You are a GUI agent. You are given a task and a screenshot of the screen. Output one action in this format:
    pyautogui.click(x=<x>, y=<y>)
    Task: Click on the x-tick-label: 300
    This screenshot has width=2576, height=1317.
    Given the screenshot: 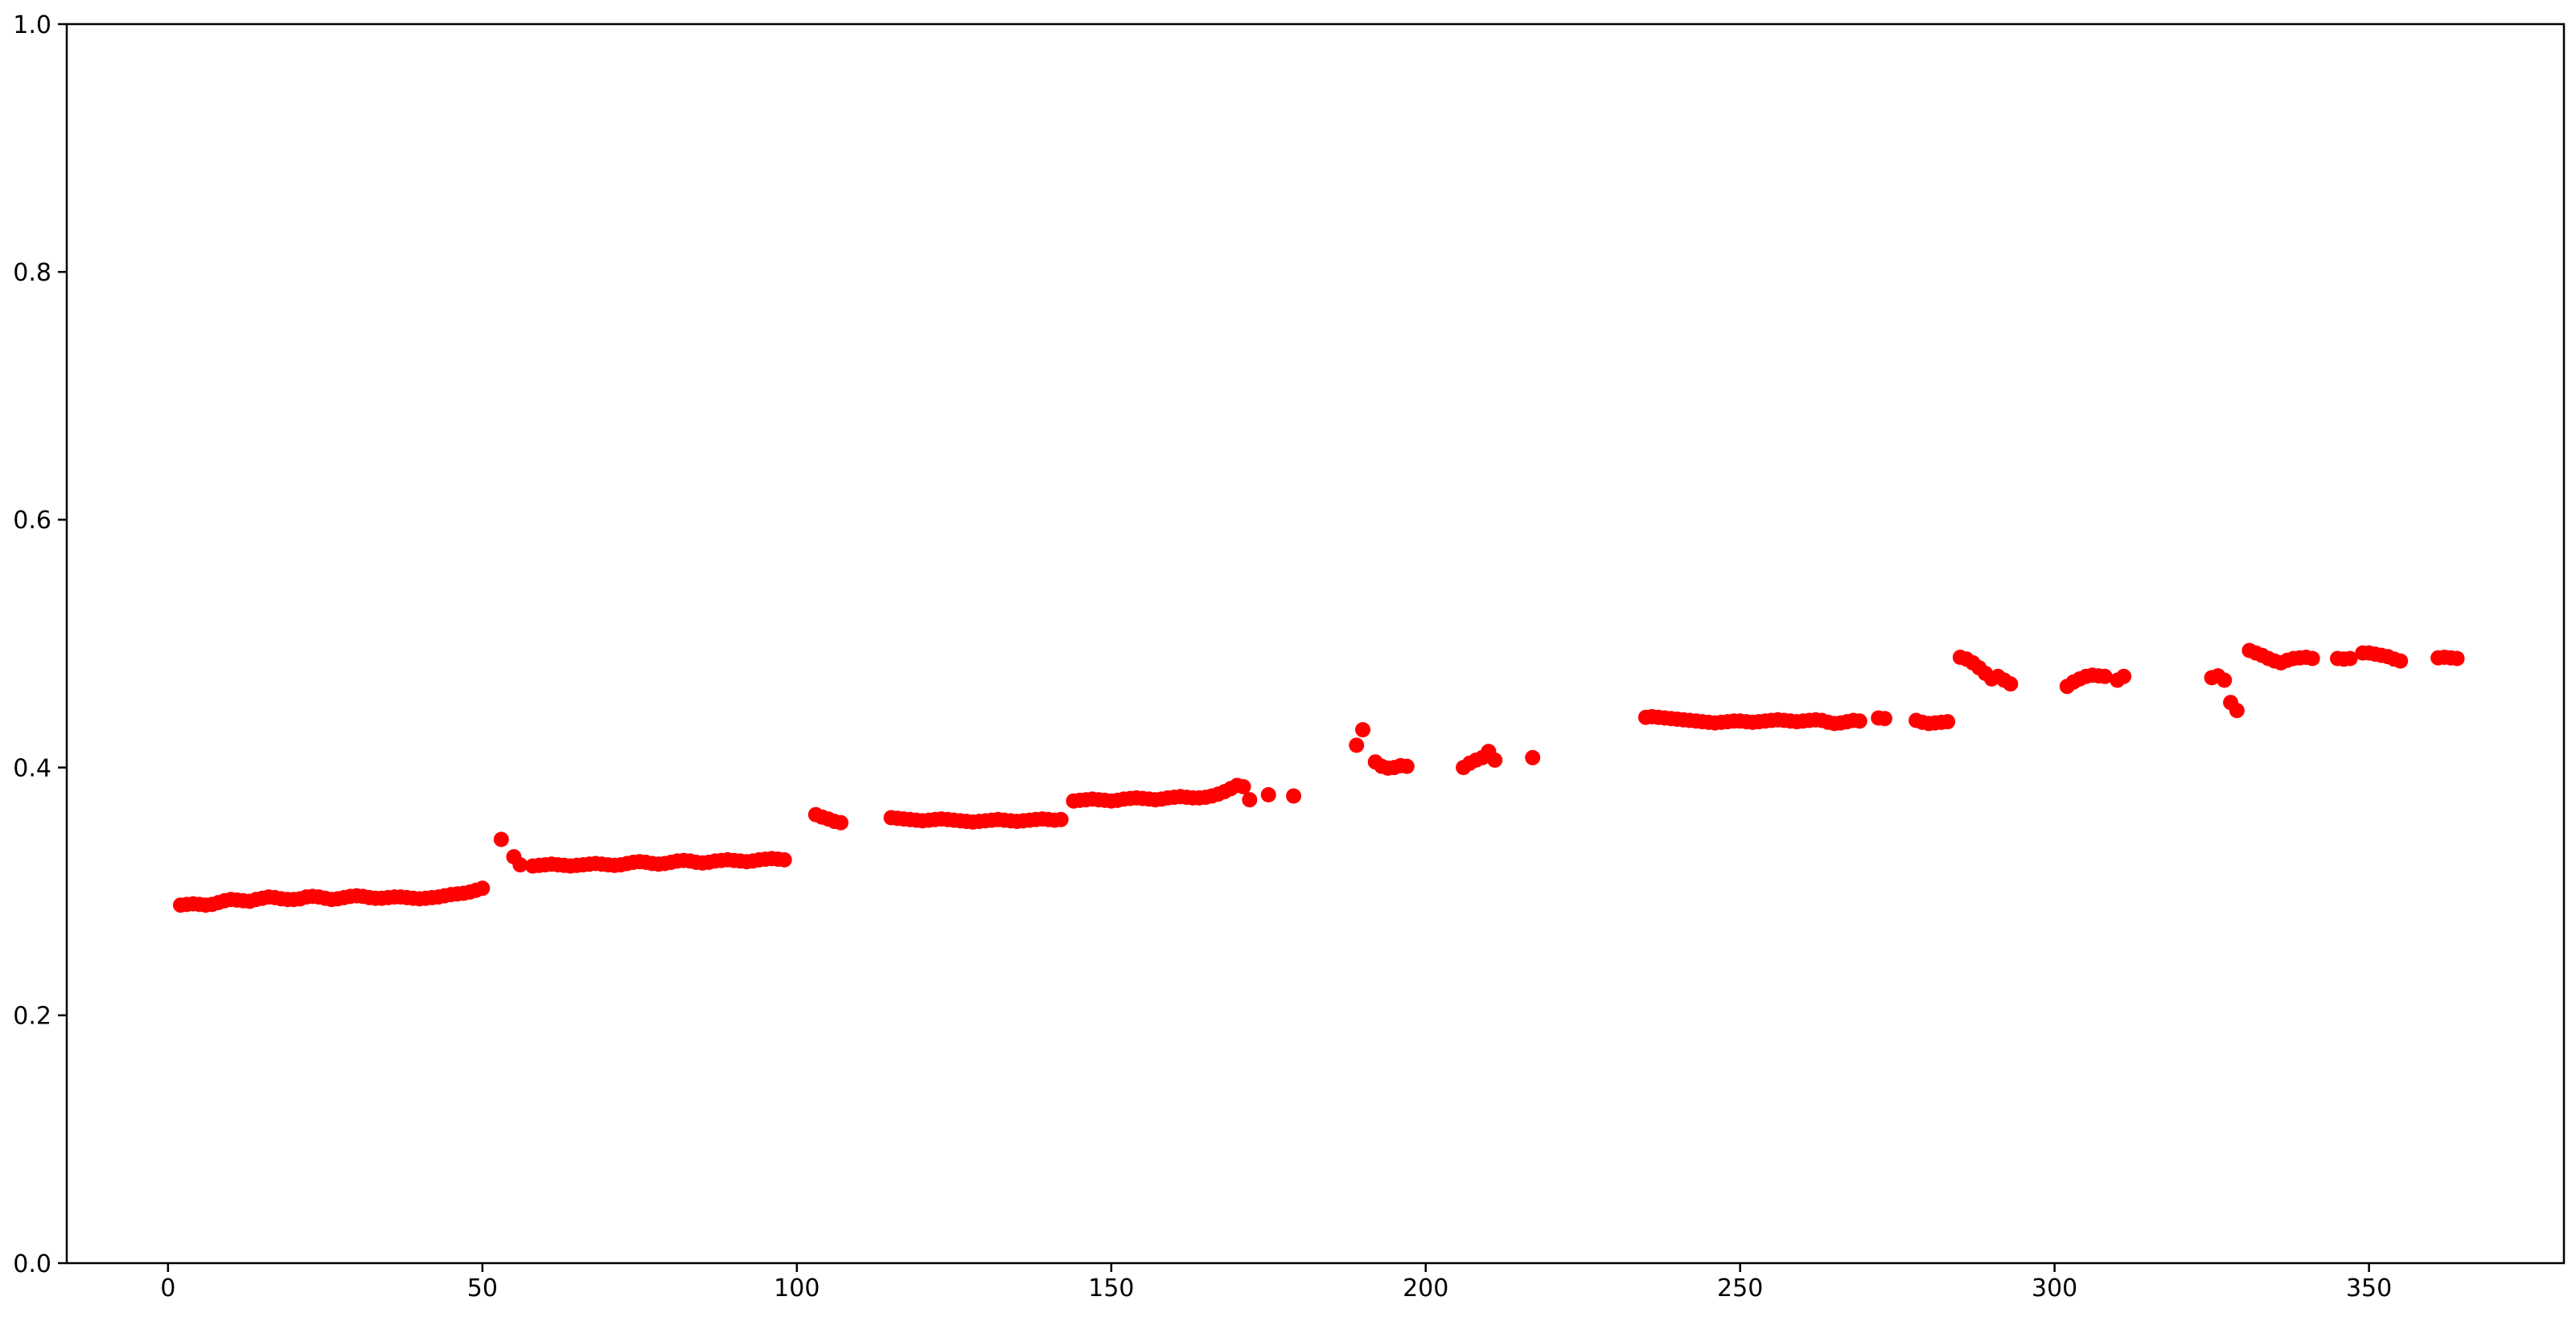 What is the action you would take?
    pyautogui.click(x=2054, y=1289)
    